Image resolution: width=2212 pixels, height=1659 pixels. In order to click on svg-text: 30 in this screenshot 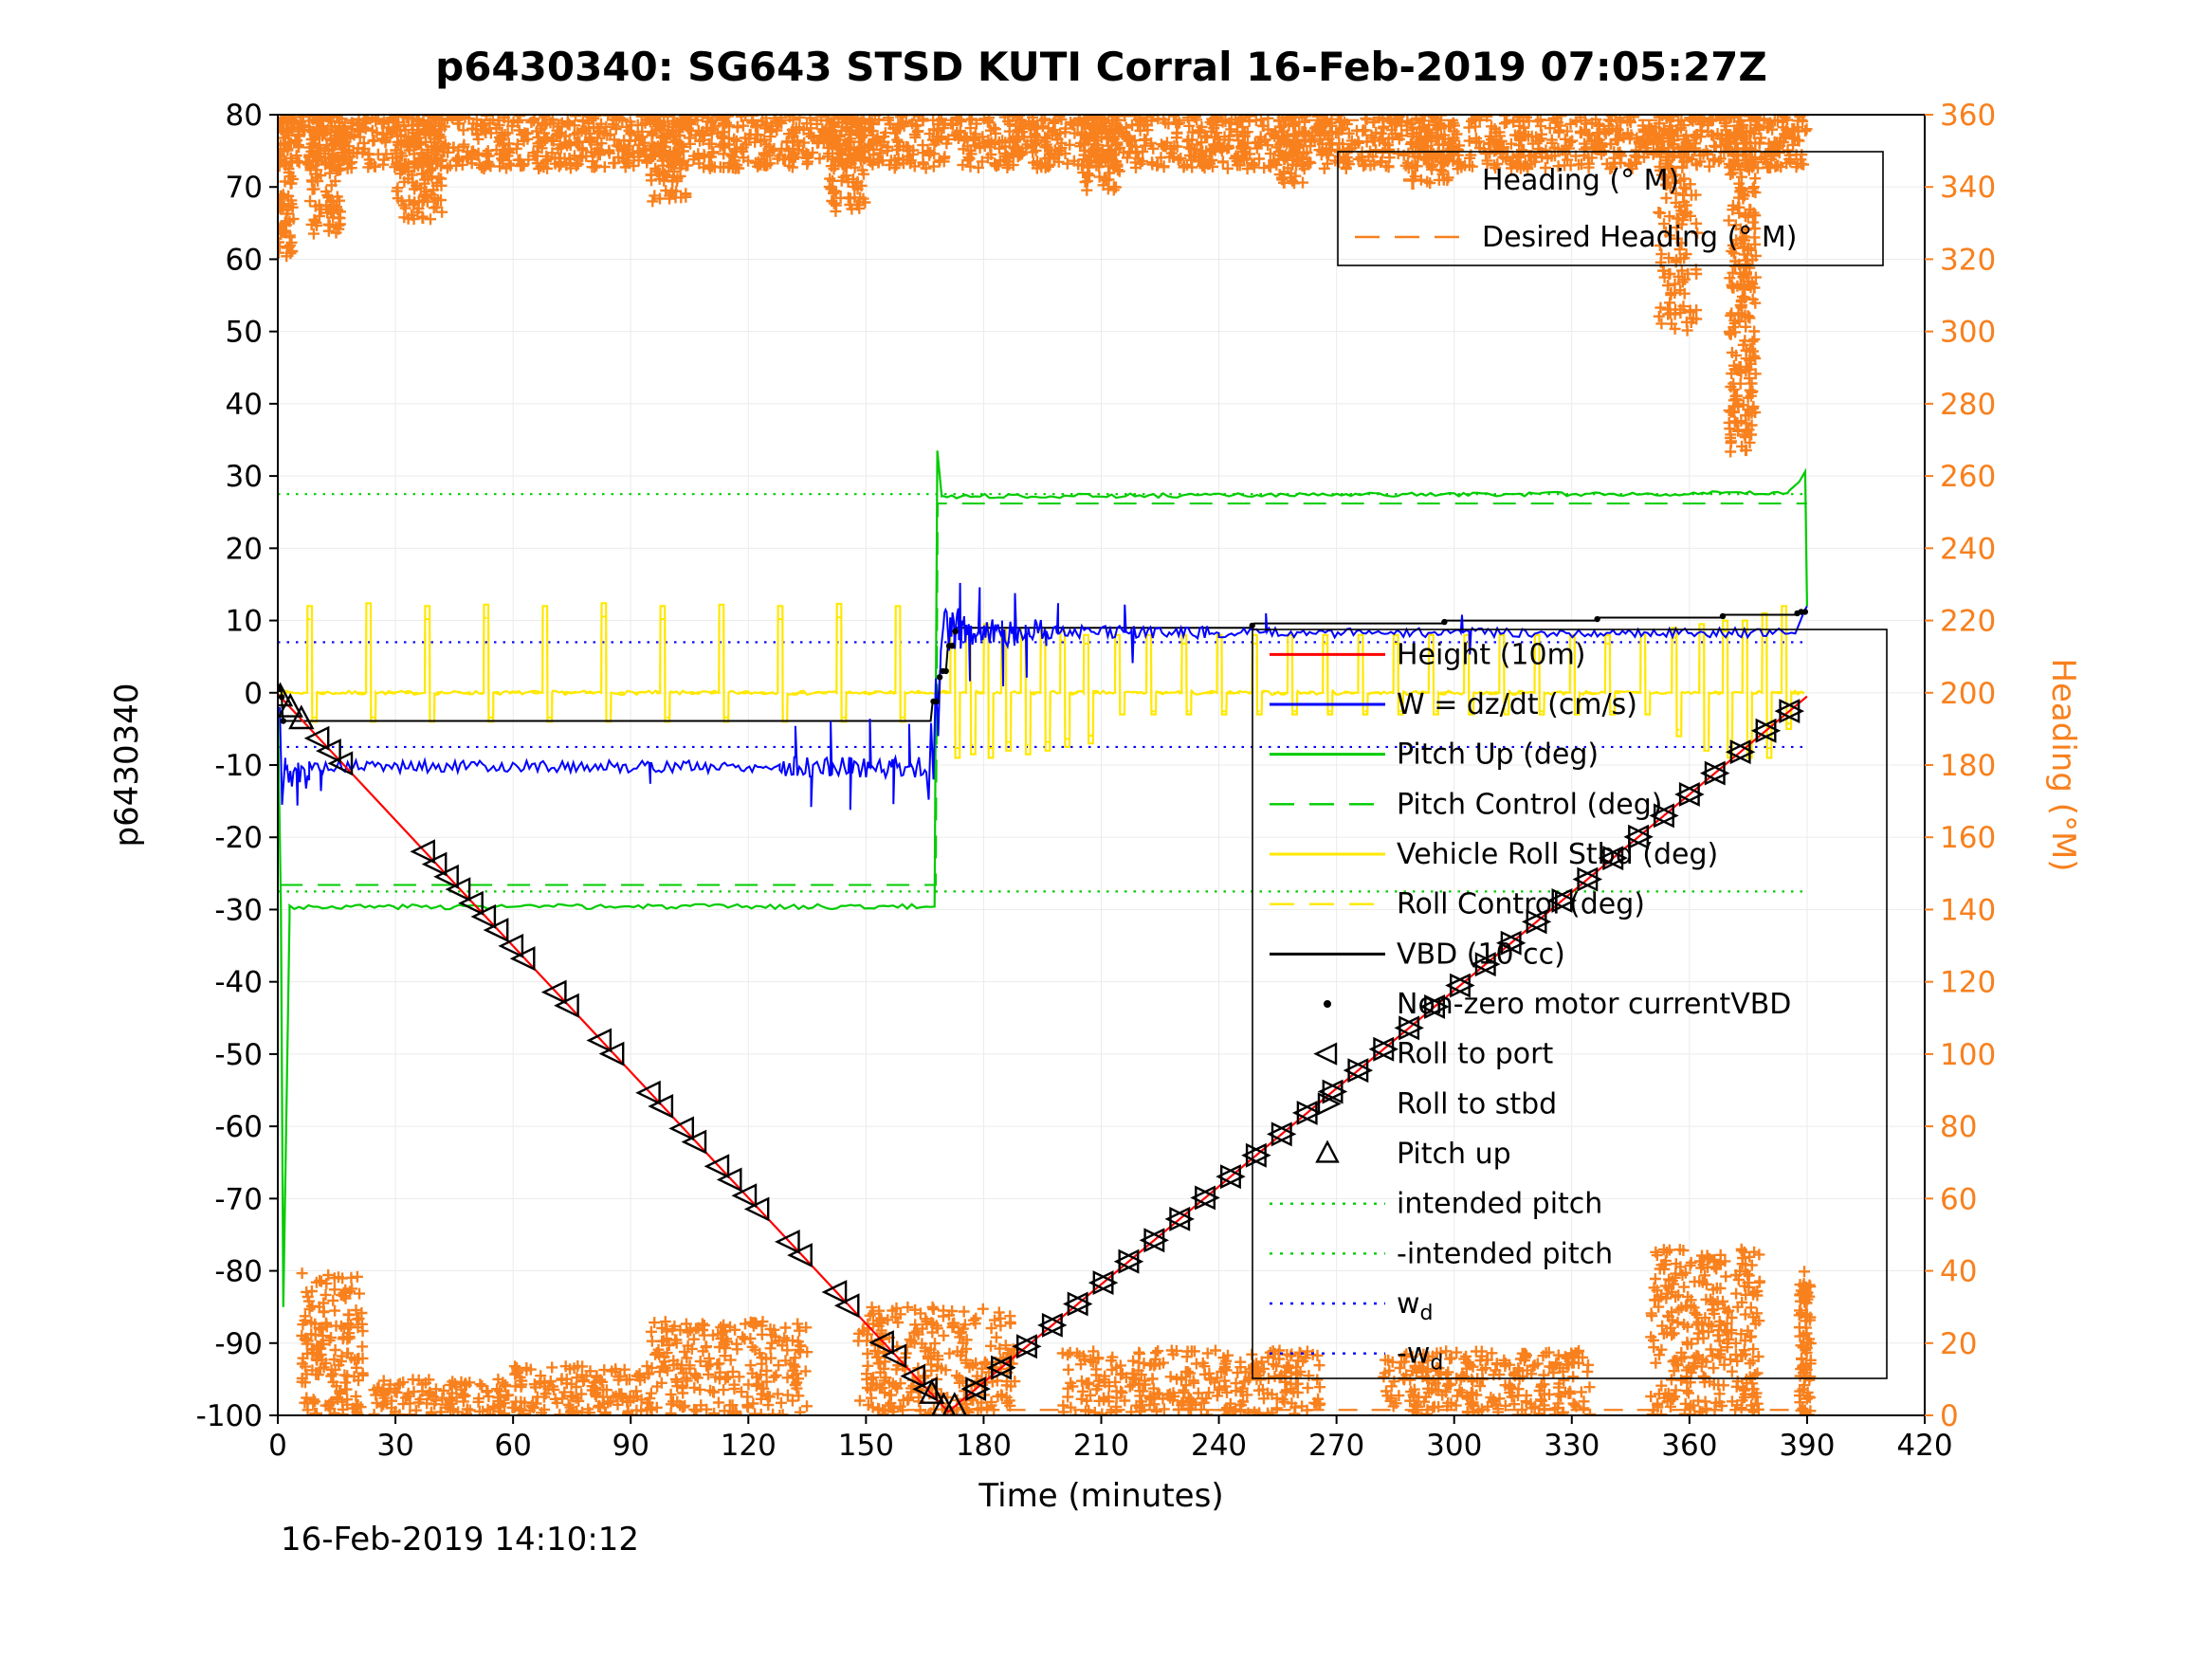, I will do `click(244, 477)`.